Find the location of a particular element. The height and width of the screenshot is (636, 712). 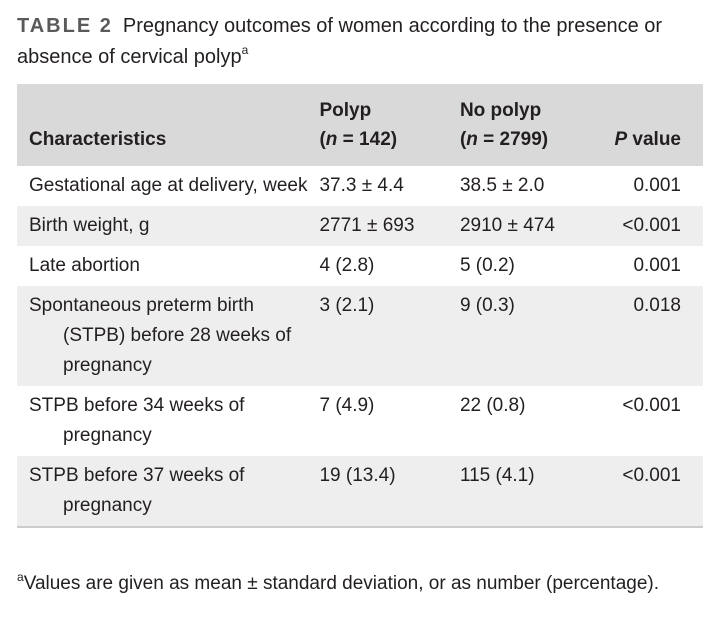

caption-footnote-marker: a is located at coordinates (245, 50).